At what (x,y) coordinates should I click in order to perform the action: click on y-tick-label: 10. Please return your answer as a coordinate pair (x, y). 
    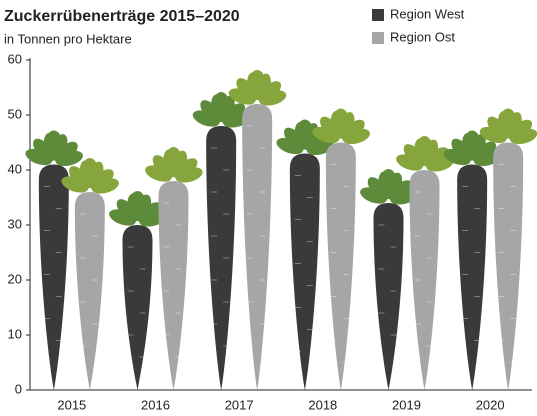
    Looking at the image, I should click on (15, 333).